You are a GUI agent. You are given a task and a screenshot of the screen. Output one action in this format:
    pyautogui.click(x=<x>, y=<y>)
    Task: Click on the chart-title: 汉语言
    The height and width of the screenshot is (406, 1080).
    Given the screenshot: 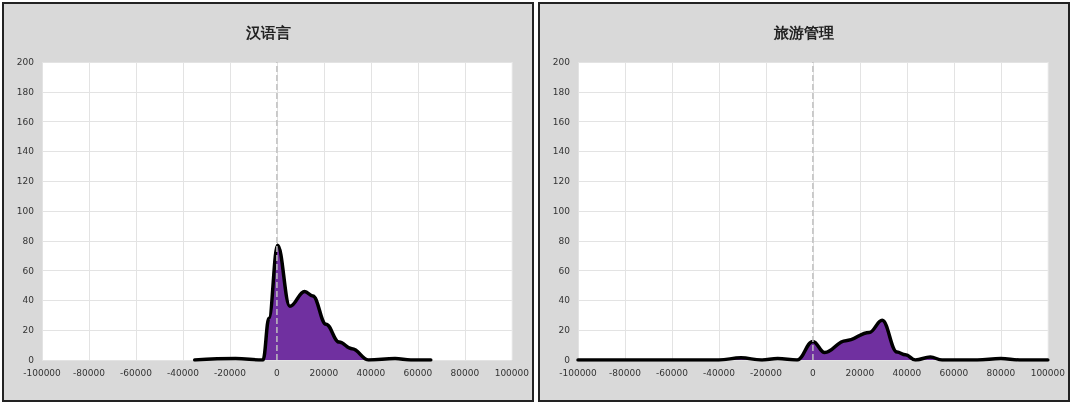 What is the action you would take?
    pyautogui.click(x=267, y=32)
    